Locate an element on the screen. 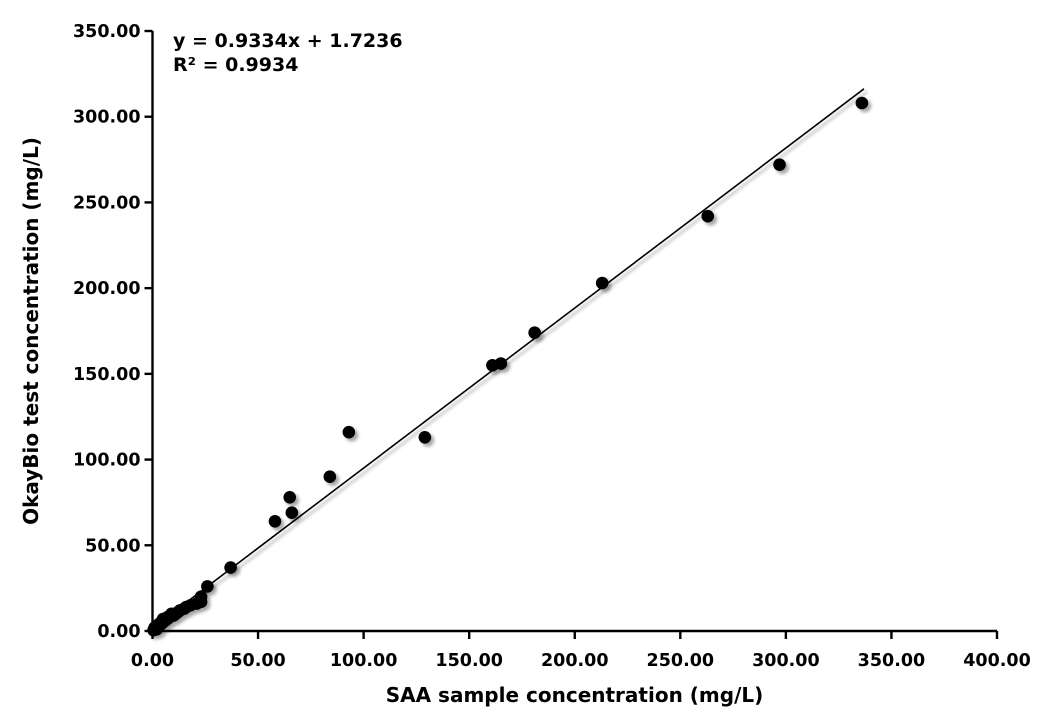 The height and width of the screenshot is (727, 1061). x-tick-label: 250.00 is located at coordinates (681, 661).